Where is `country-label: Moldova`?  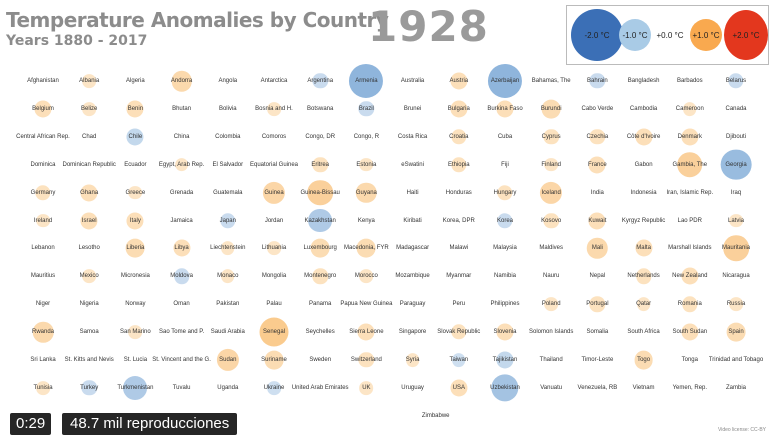
country-label: Moldova is located at coordinates (181, 276).